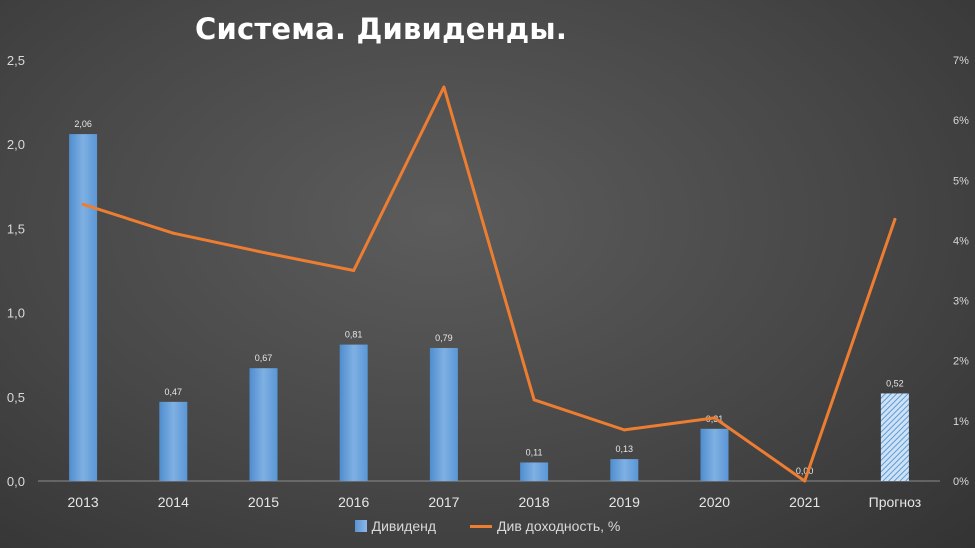  Describe the element at coordinates (263, 502) in the screenshot. I see `x-tick-label: 2015` at that location.